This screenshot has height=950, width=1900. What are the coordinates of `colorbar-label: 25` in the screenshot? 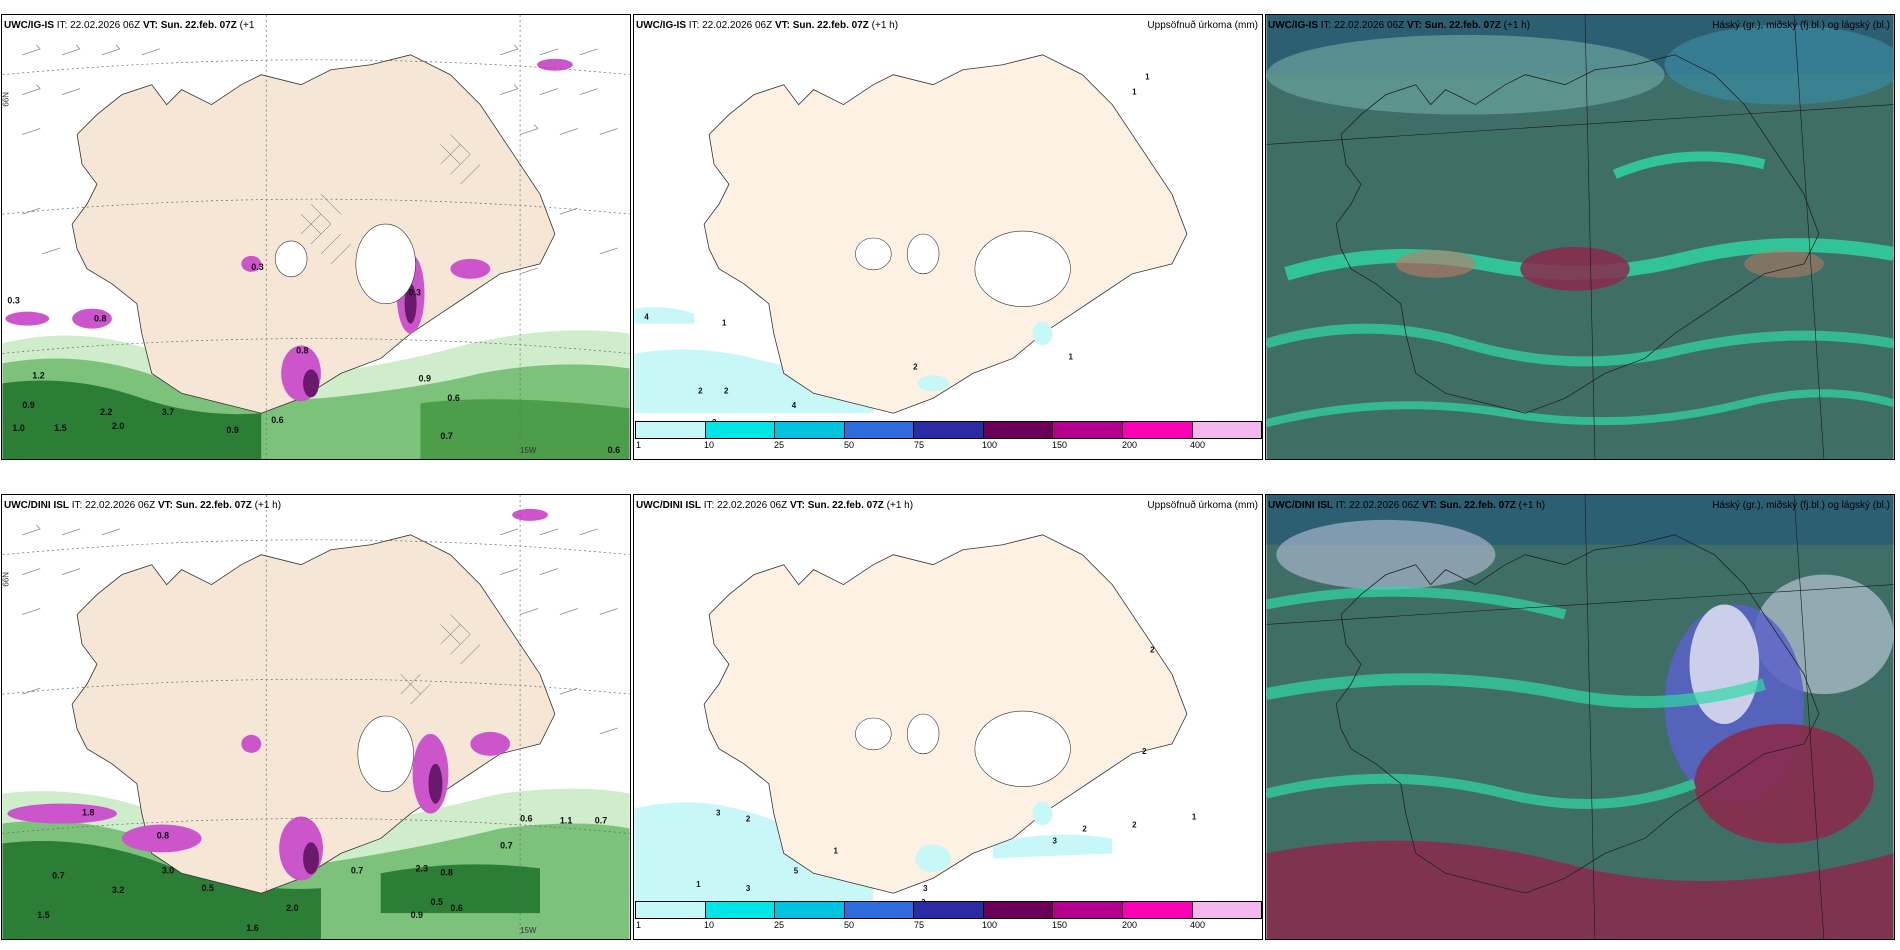 It's located at (779, 445).